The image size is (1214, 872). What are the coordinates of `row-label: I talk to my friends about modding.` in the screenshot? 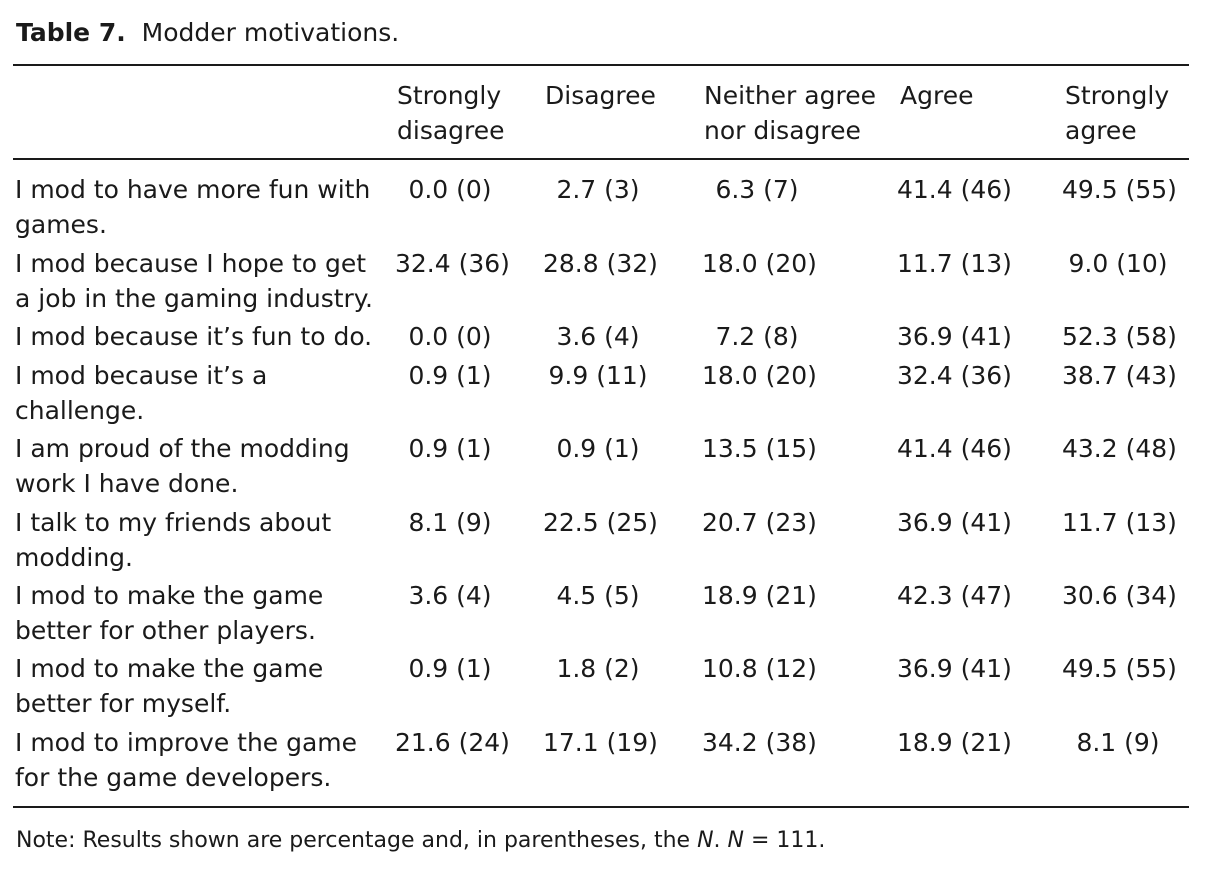 It's located at (173, 540).